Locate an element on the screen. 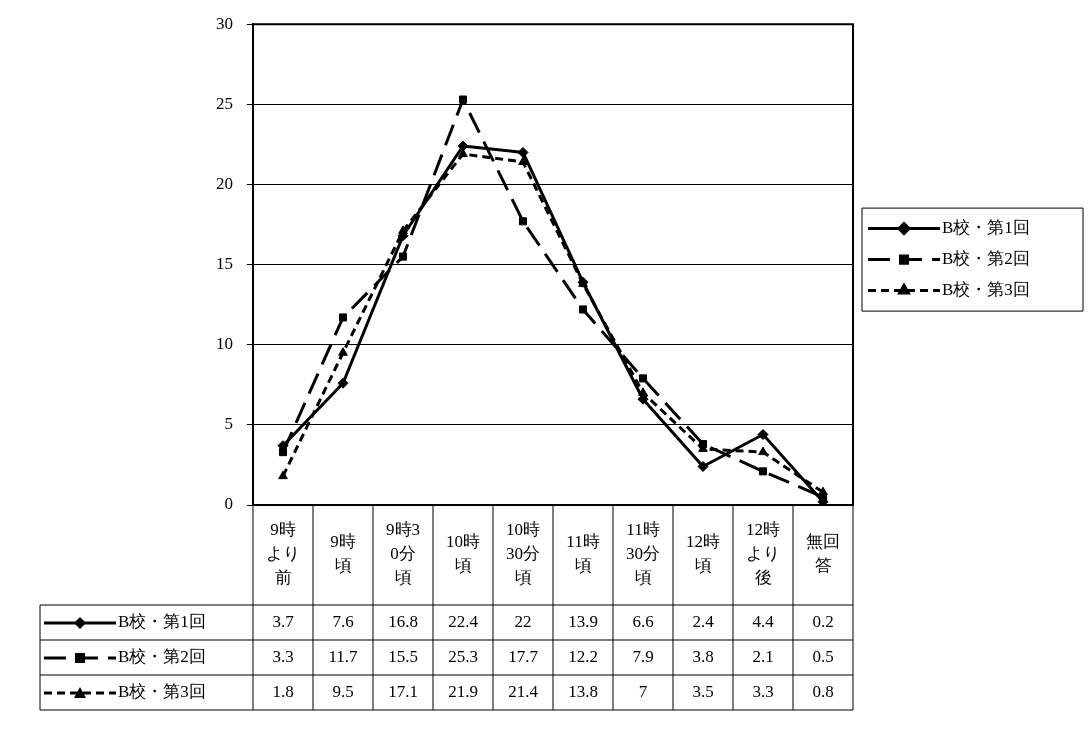 The image size is (1091, 749). x-tick-label: 11時30分頃 is located at coordinates (643, 554).